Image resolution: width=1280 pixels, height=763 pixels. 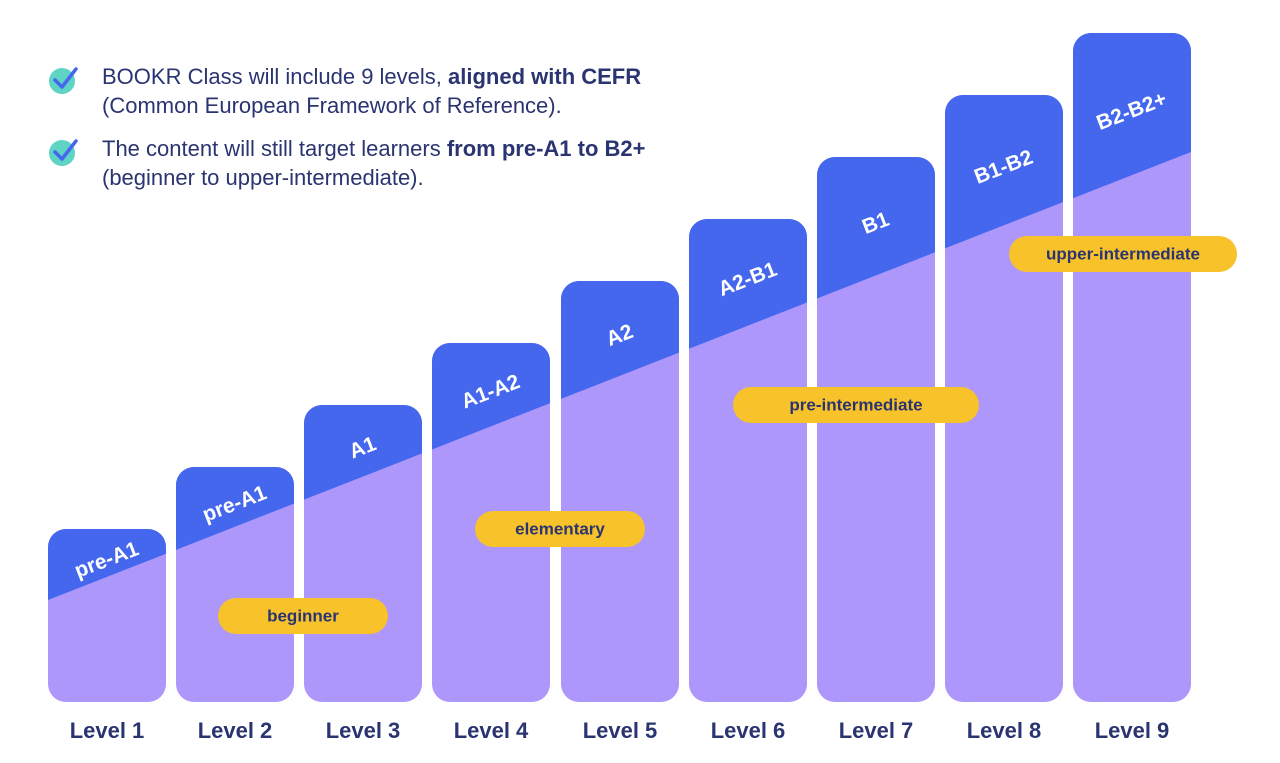 I want to click on level-label: Level 4, so click(x=491, y=730).